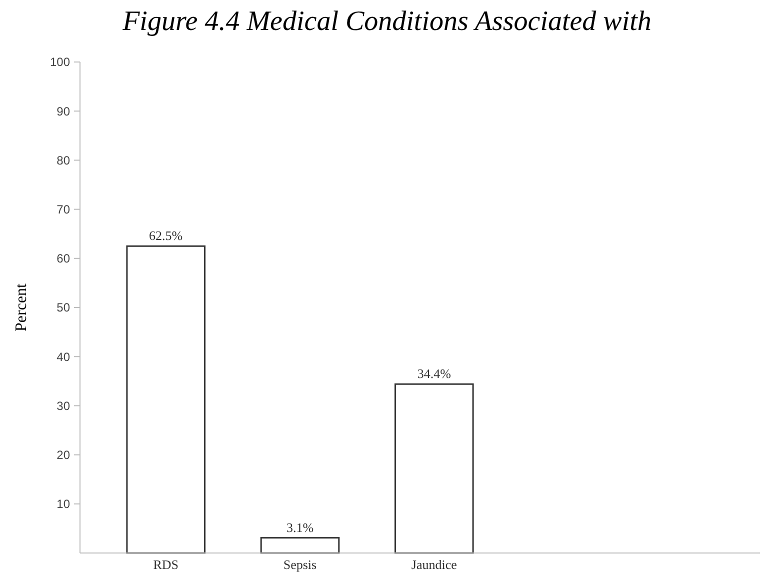 The height and width of the screenshot is (577, 774). I want to click on data-label: 62.5%, so click(166, 236).